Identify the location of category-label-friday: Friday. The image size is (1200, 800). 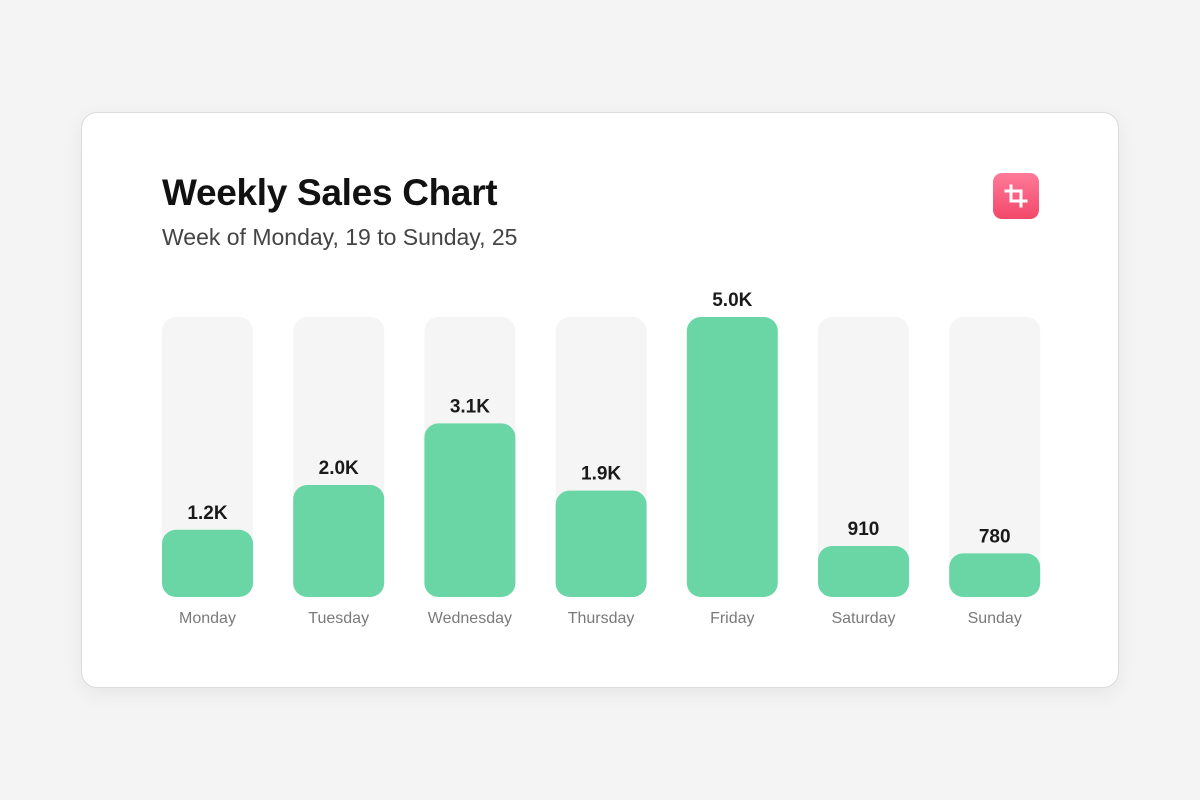
(732, 618).